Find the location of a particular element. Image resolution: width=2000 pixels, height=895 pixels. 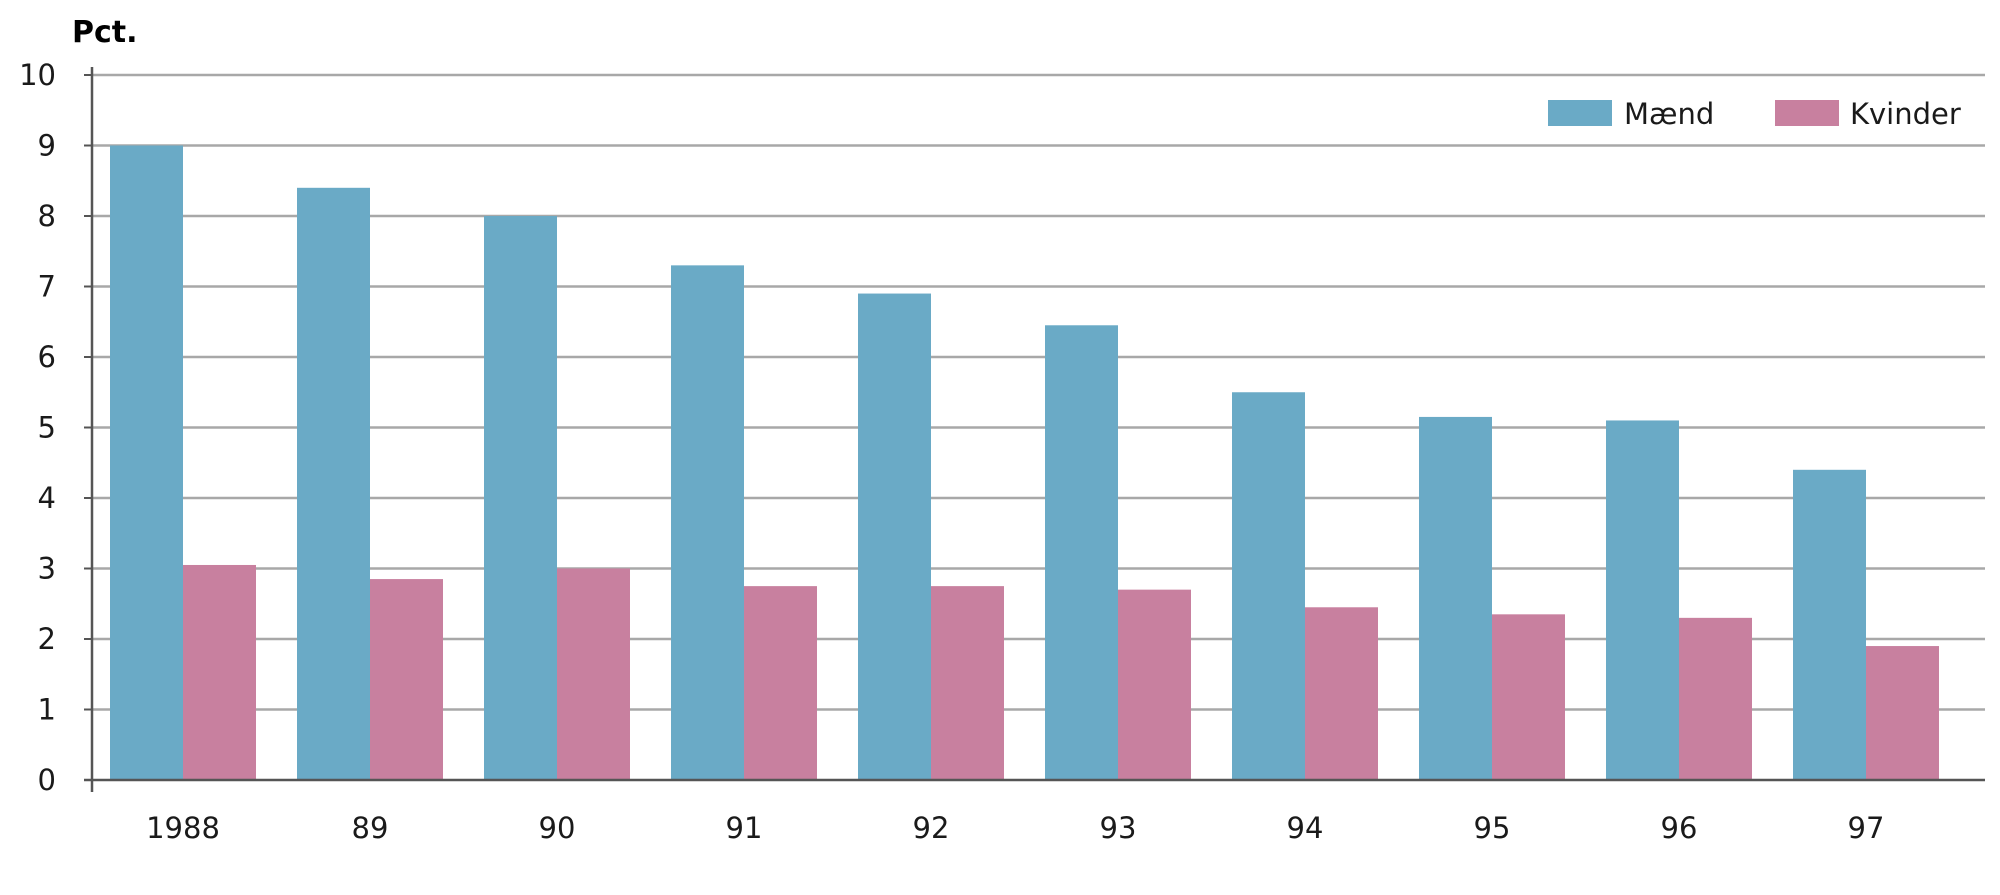

legend-label: Mænd is located at coordinates (1669, 114).